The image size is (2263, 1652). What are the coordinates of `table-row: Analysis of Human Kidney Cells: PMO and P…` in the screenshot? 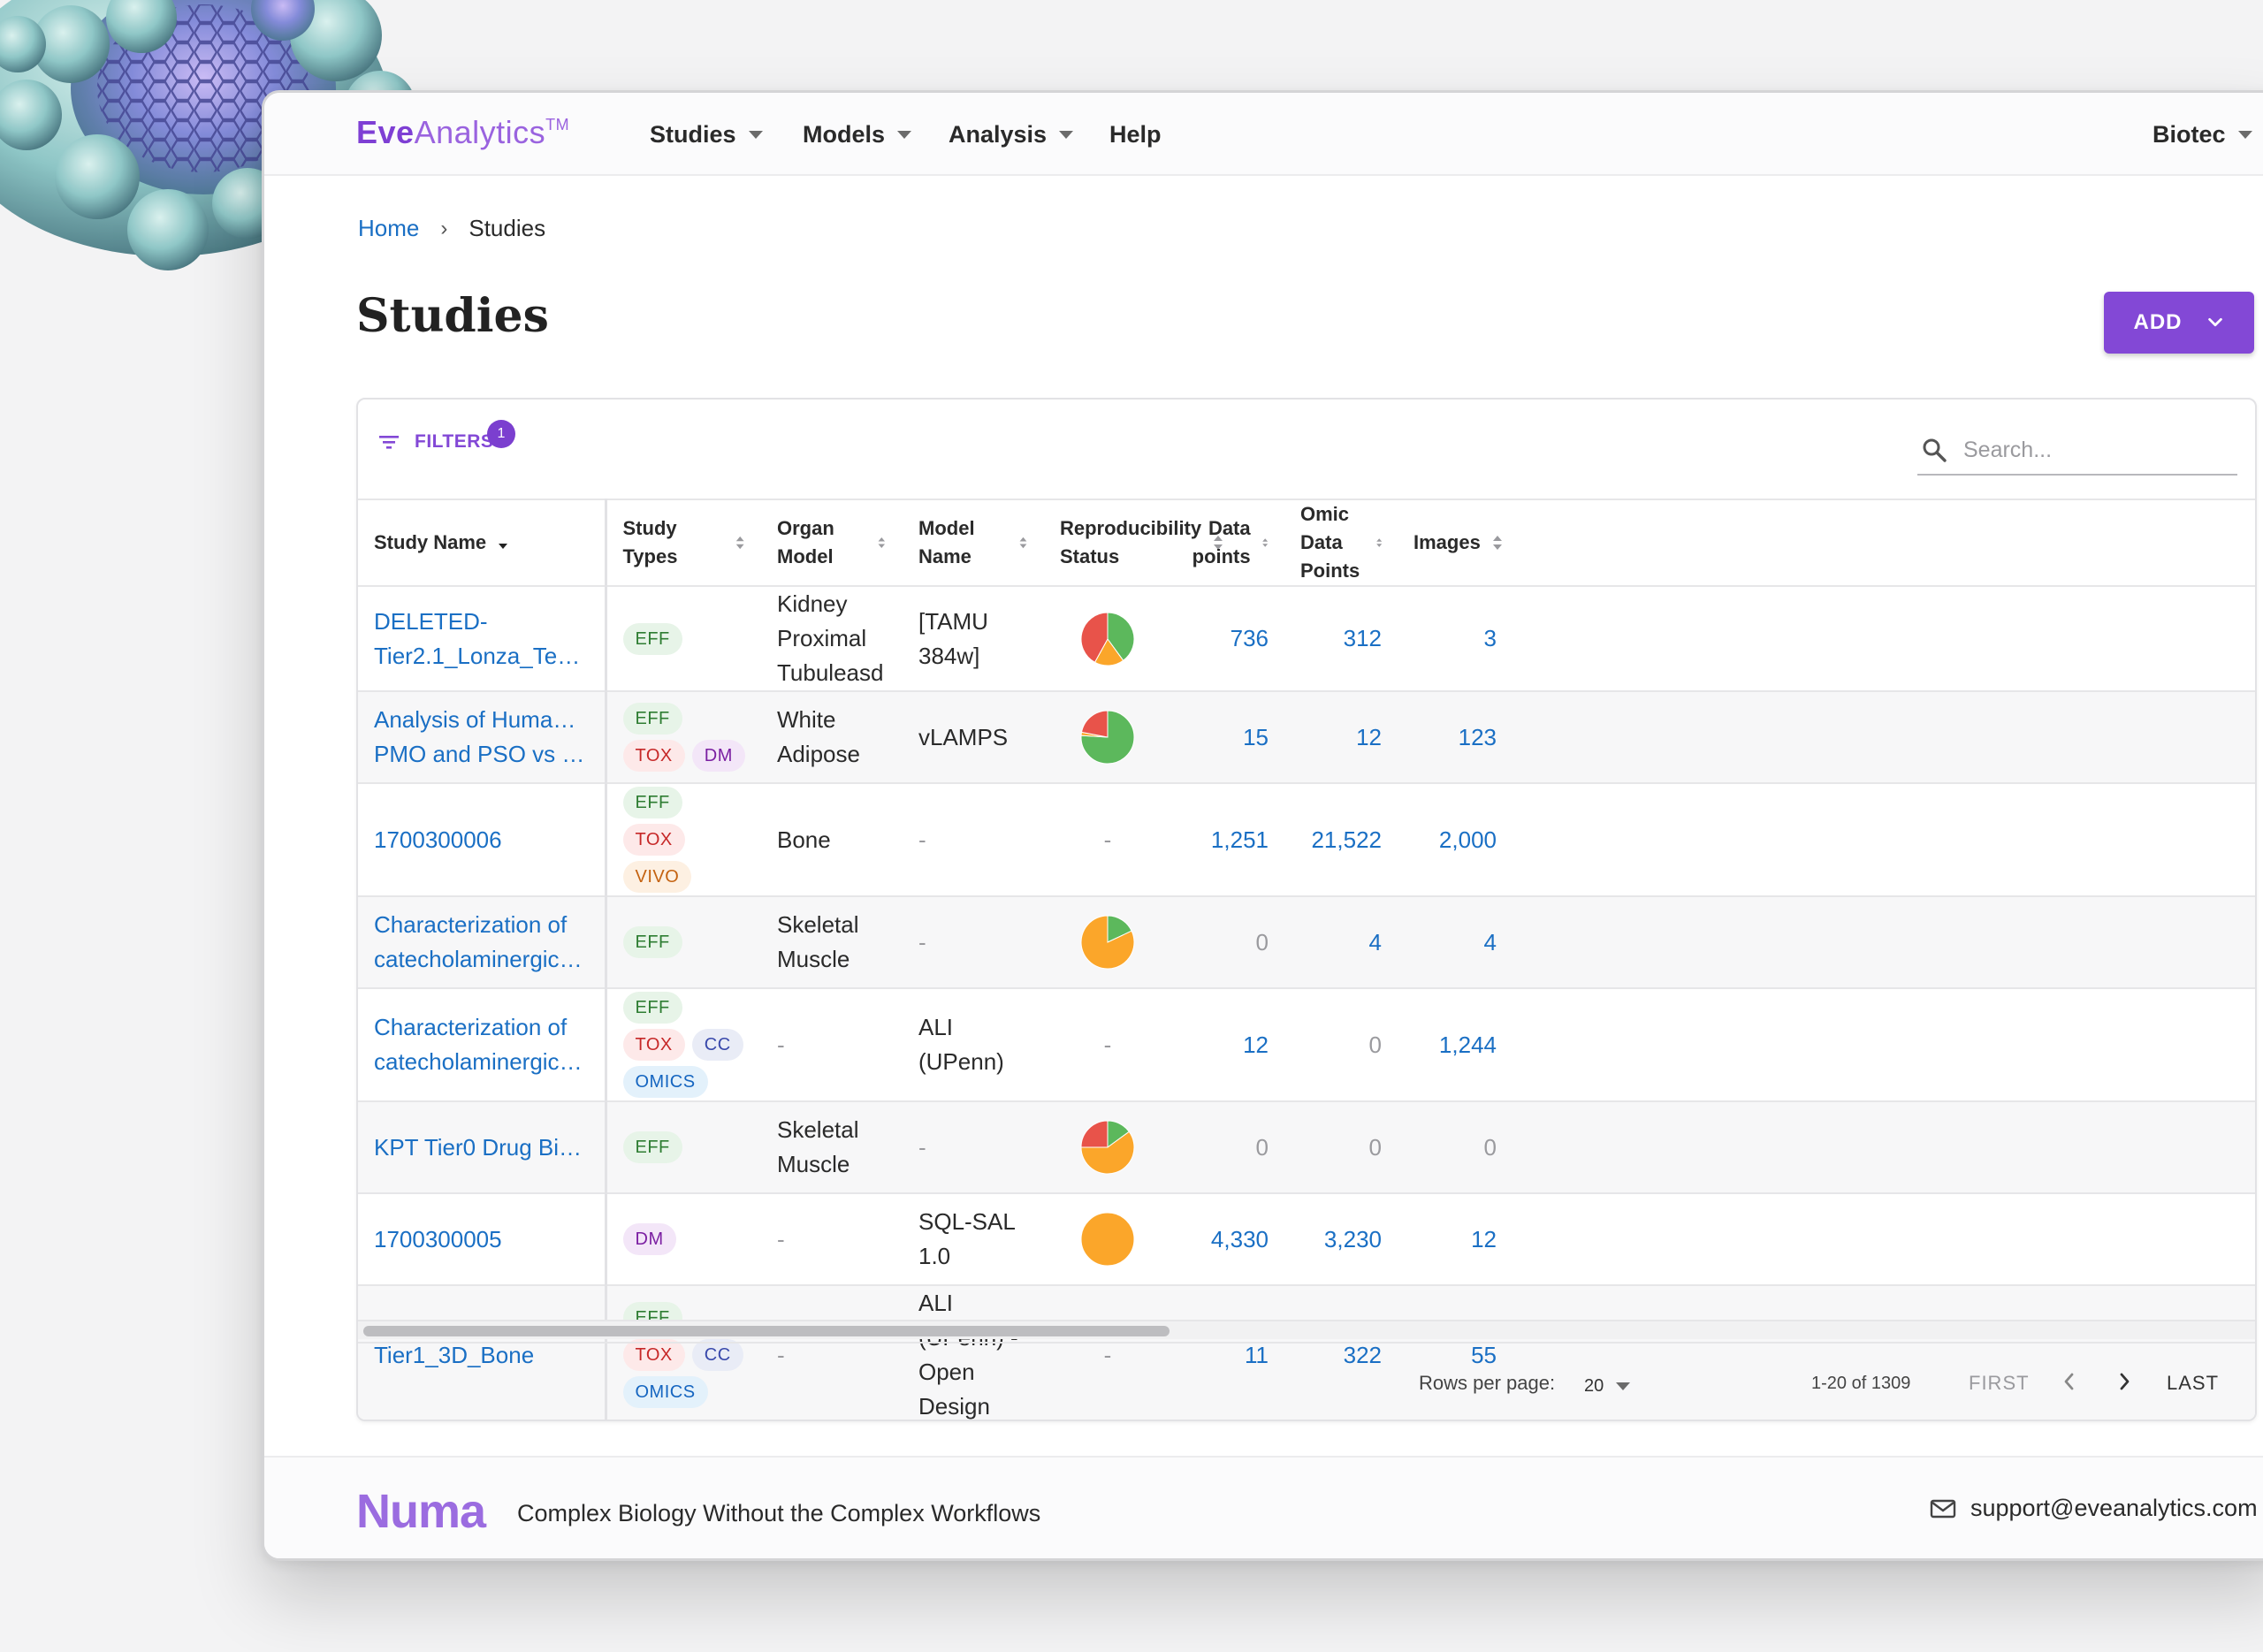 It's located at (1307, 738).